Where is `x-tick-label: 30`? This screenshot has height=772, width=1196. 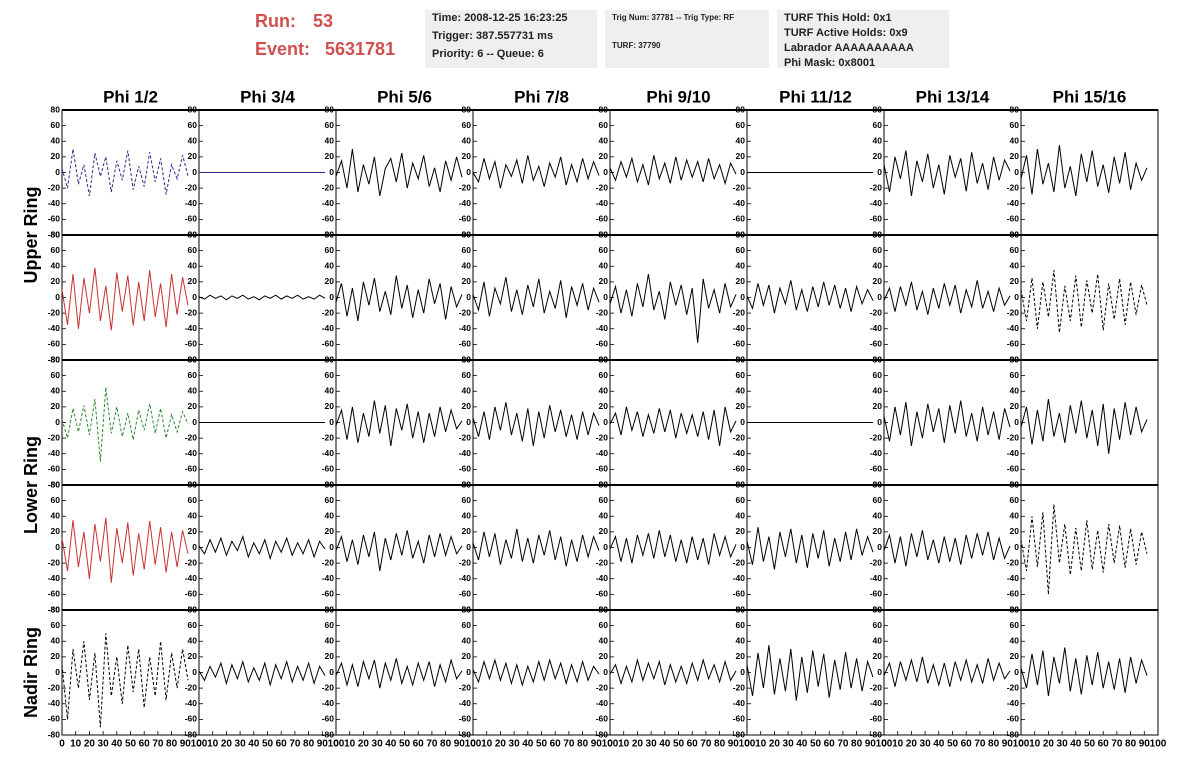 x-tick-label: 30 is located at coordinates (378, 744).